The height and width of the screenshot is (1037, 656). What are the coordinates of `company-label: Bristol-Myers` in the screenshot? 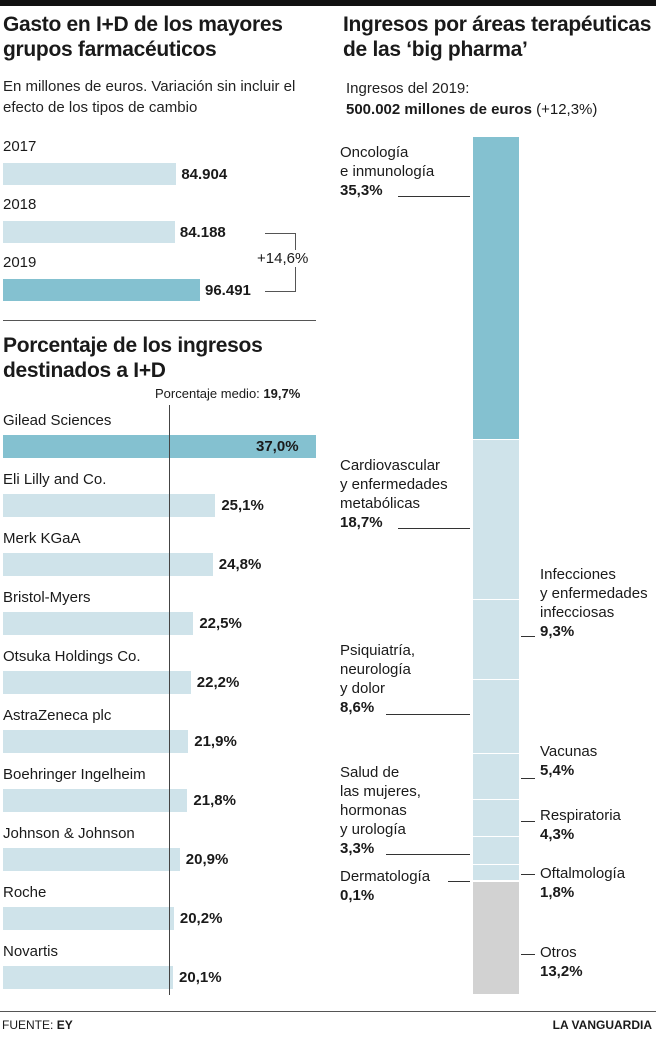 It's located at (47, 597).